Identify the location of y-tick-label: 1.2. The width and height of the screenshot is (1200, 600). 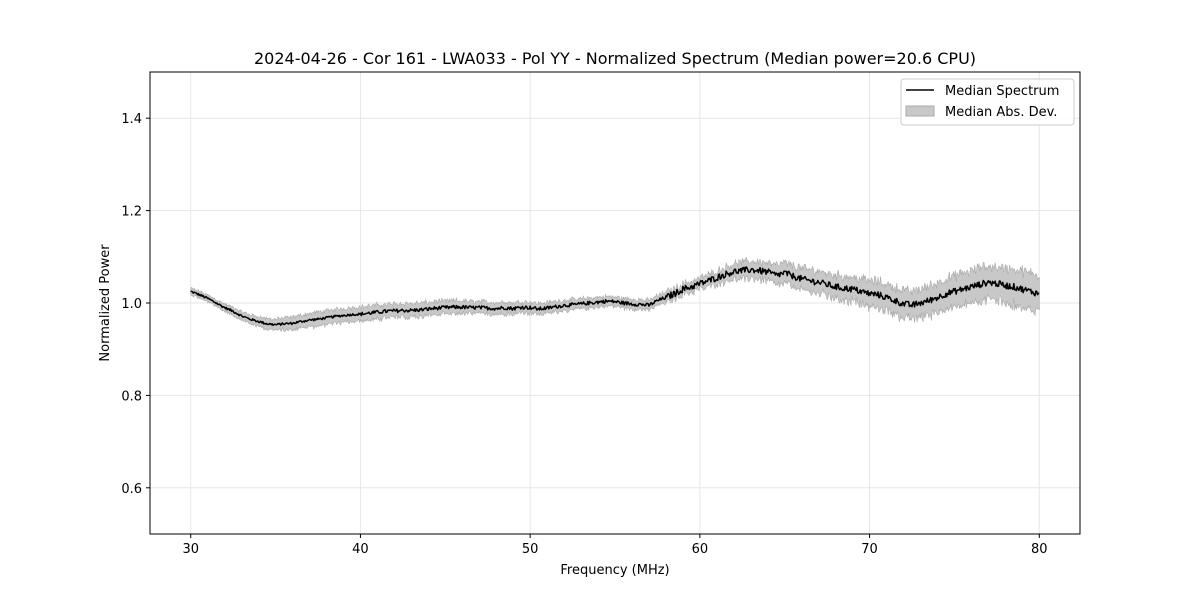
(131, 212).